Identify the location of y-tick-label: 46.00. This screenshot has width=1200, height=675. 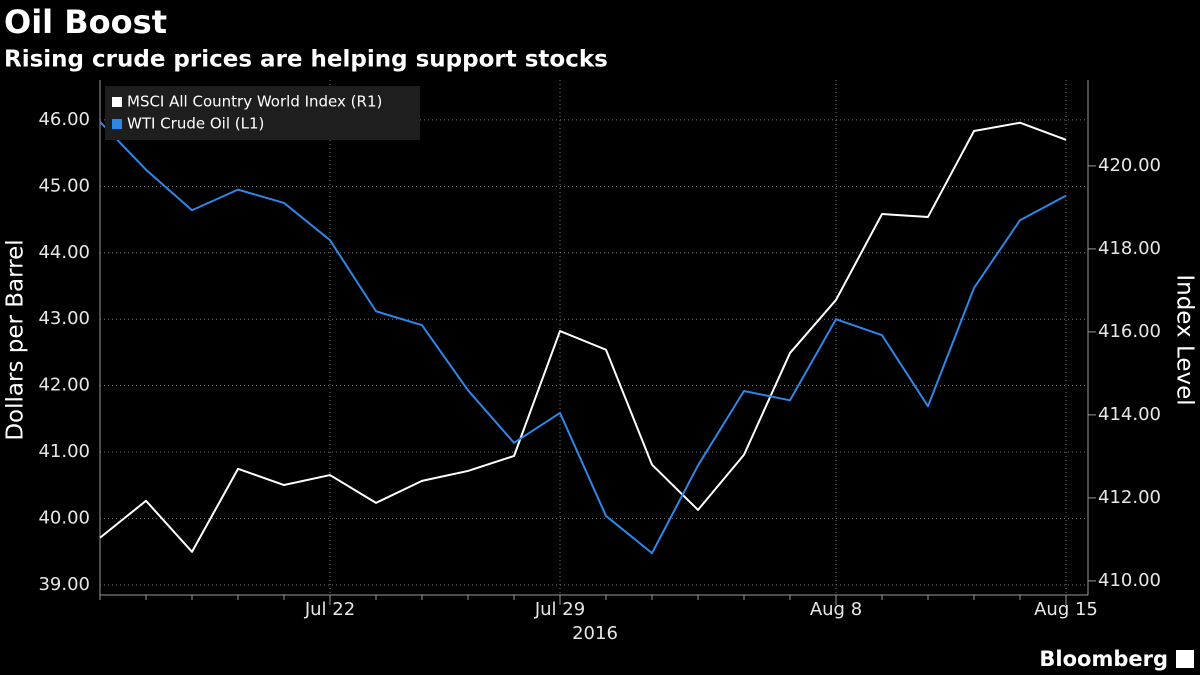
(64, 119).